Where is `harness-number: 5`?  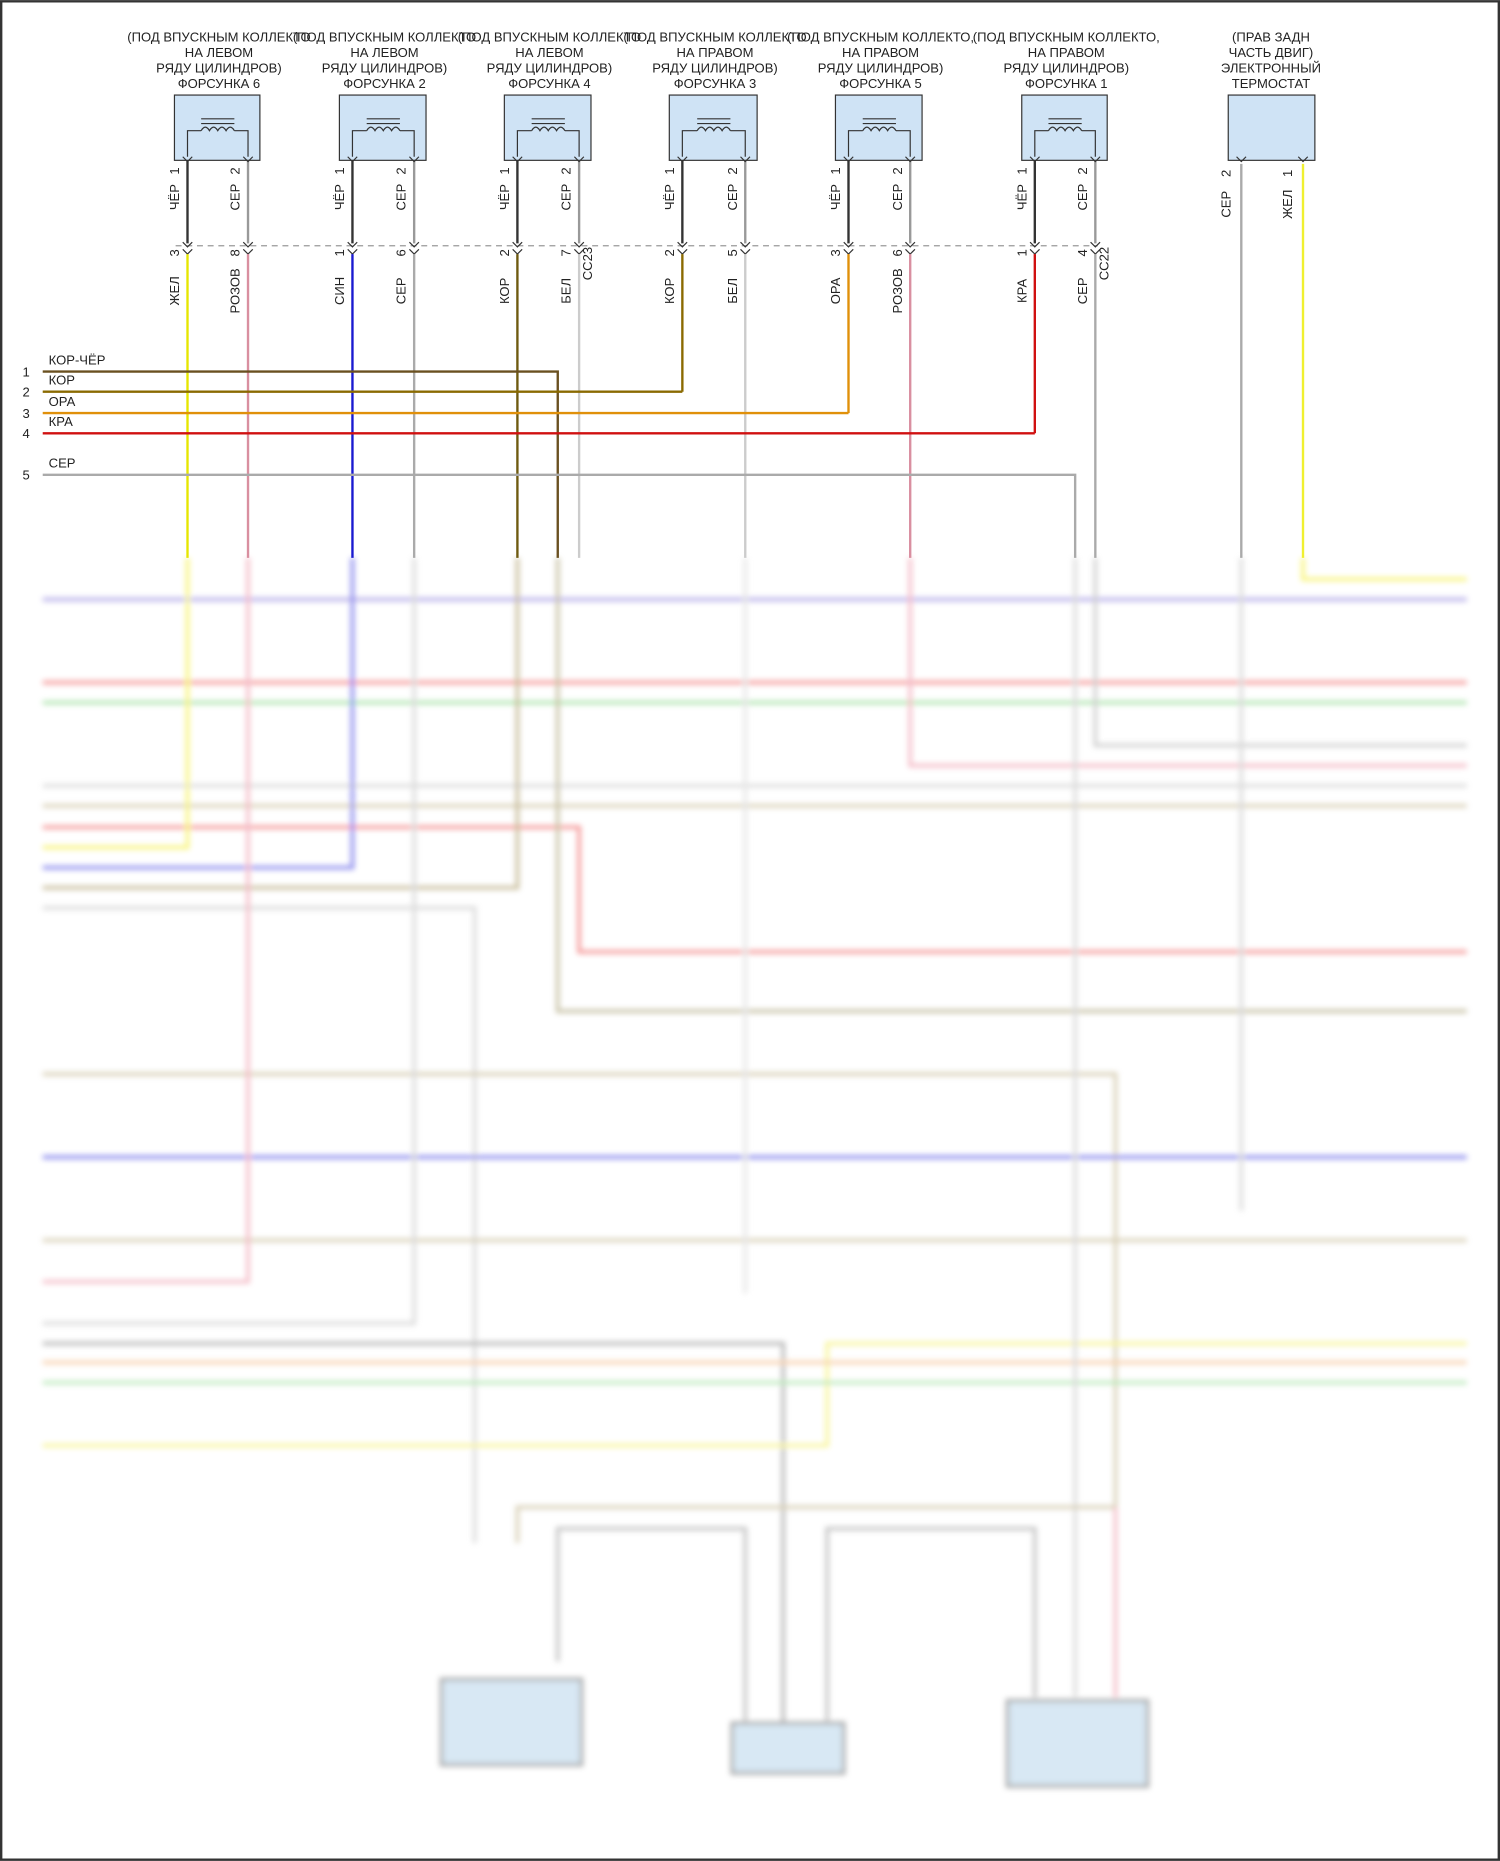 harness-number: 5 is located at coordinates (25, 475).